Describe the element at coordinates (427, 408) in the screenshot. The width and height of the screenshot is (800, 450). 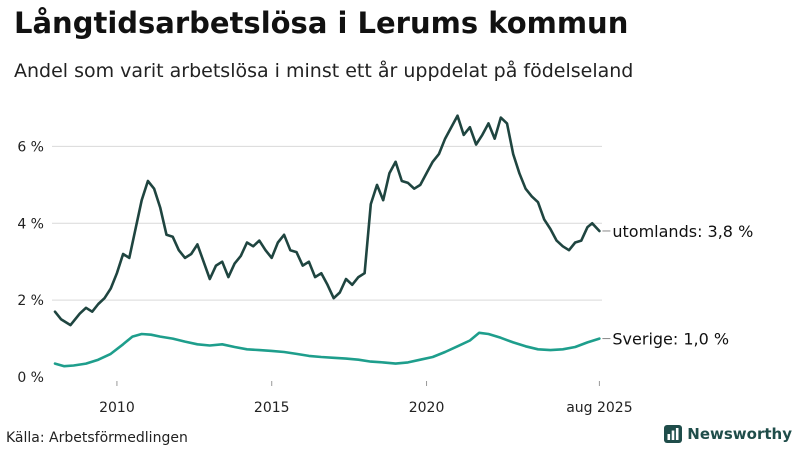
I see `x-tick-label: 2020` at that location.